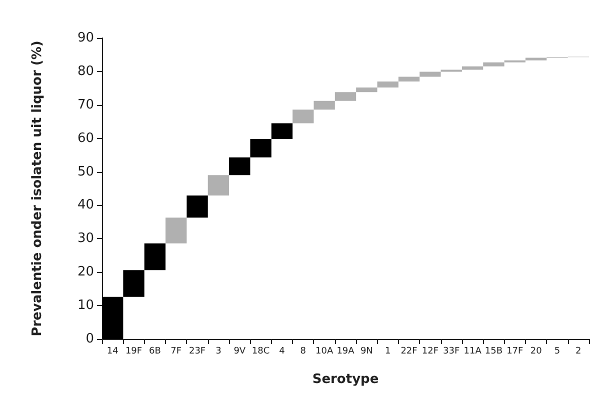 The height and width of the screenshot is (405, 613). I want to click on x-tick-label: 19F, so click(133, 351).